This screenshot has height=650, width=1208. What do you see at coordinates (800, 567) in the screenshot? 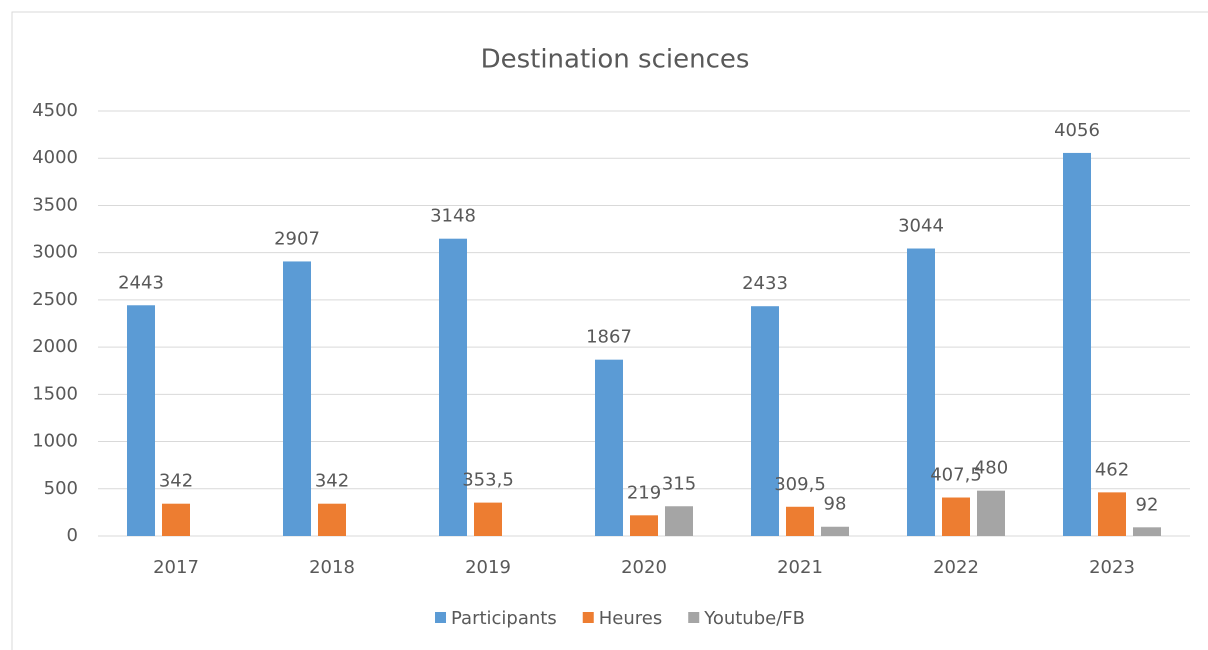
I see `x-tick-label: 2021` at bounding box center [800, 567].